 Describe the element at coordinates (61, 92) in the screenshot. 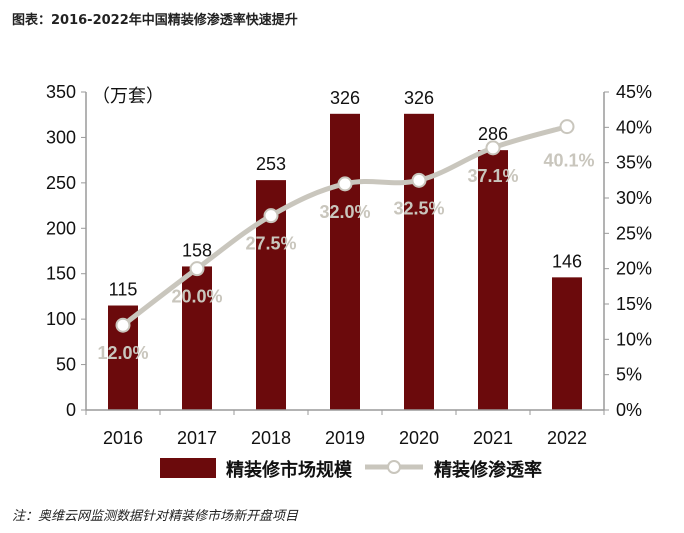

I see `left-tick-label: 350` at that location.